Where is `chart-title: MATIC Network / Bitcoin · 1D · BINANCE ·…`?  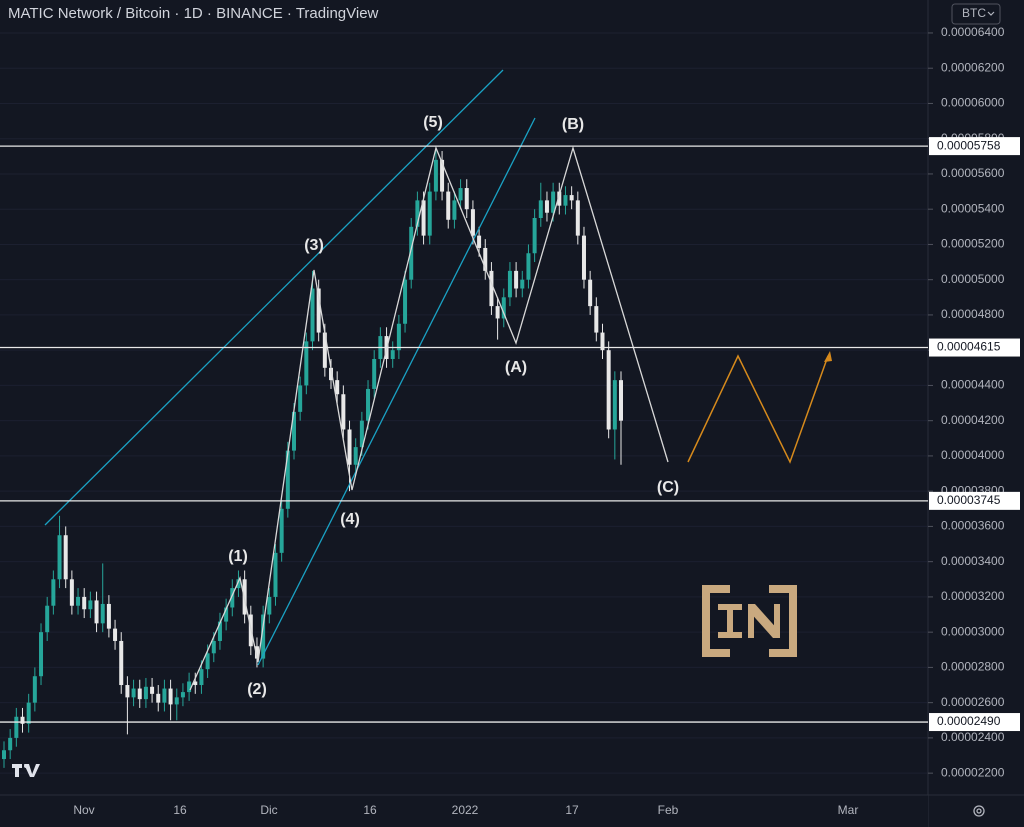
chart-title: MATIC Network / Bitcoin · 1D · BINANCE ·… is located at coordinates (193, 13).